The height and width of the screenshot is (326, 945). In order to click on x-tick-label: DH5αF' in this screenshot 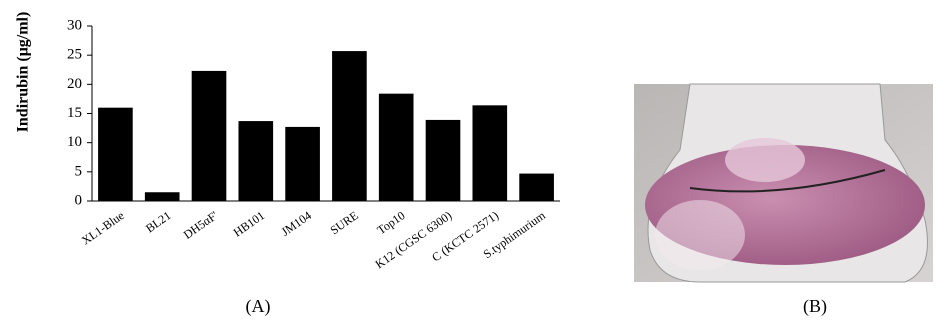, I will do `click(201, 225)`.